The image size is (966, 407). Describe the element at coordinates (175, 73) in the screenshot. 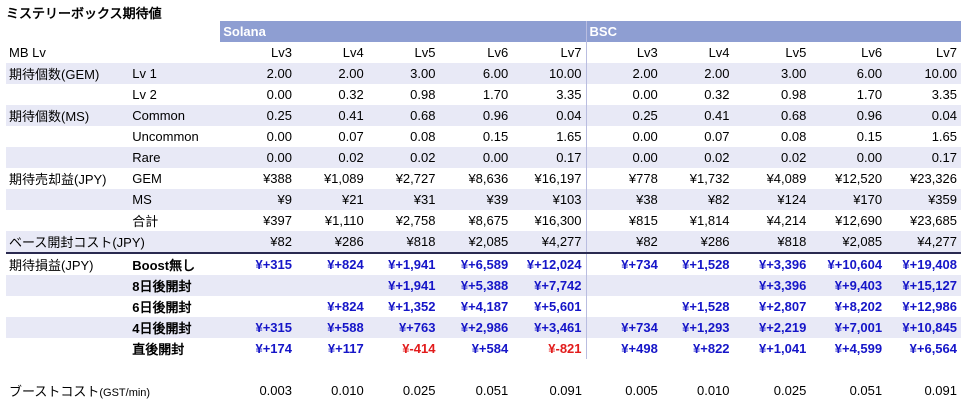

I see `row-sublabel: Lv 1` at that location.